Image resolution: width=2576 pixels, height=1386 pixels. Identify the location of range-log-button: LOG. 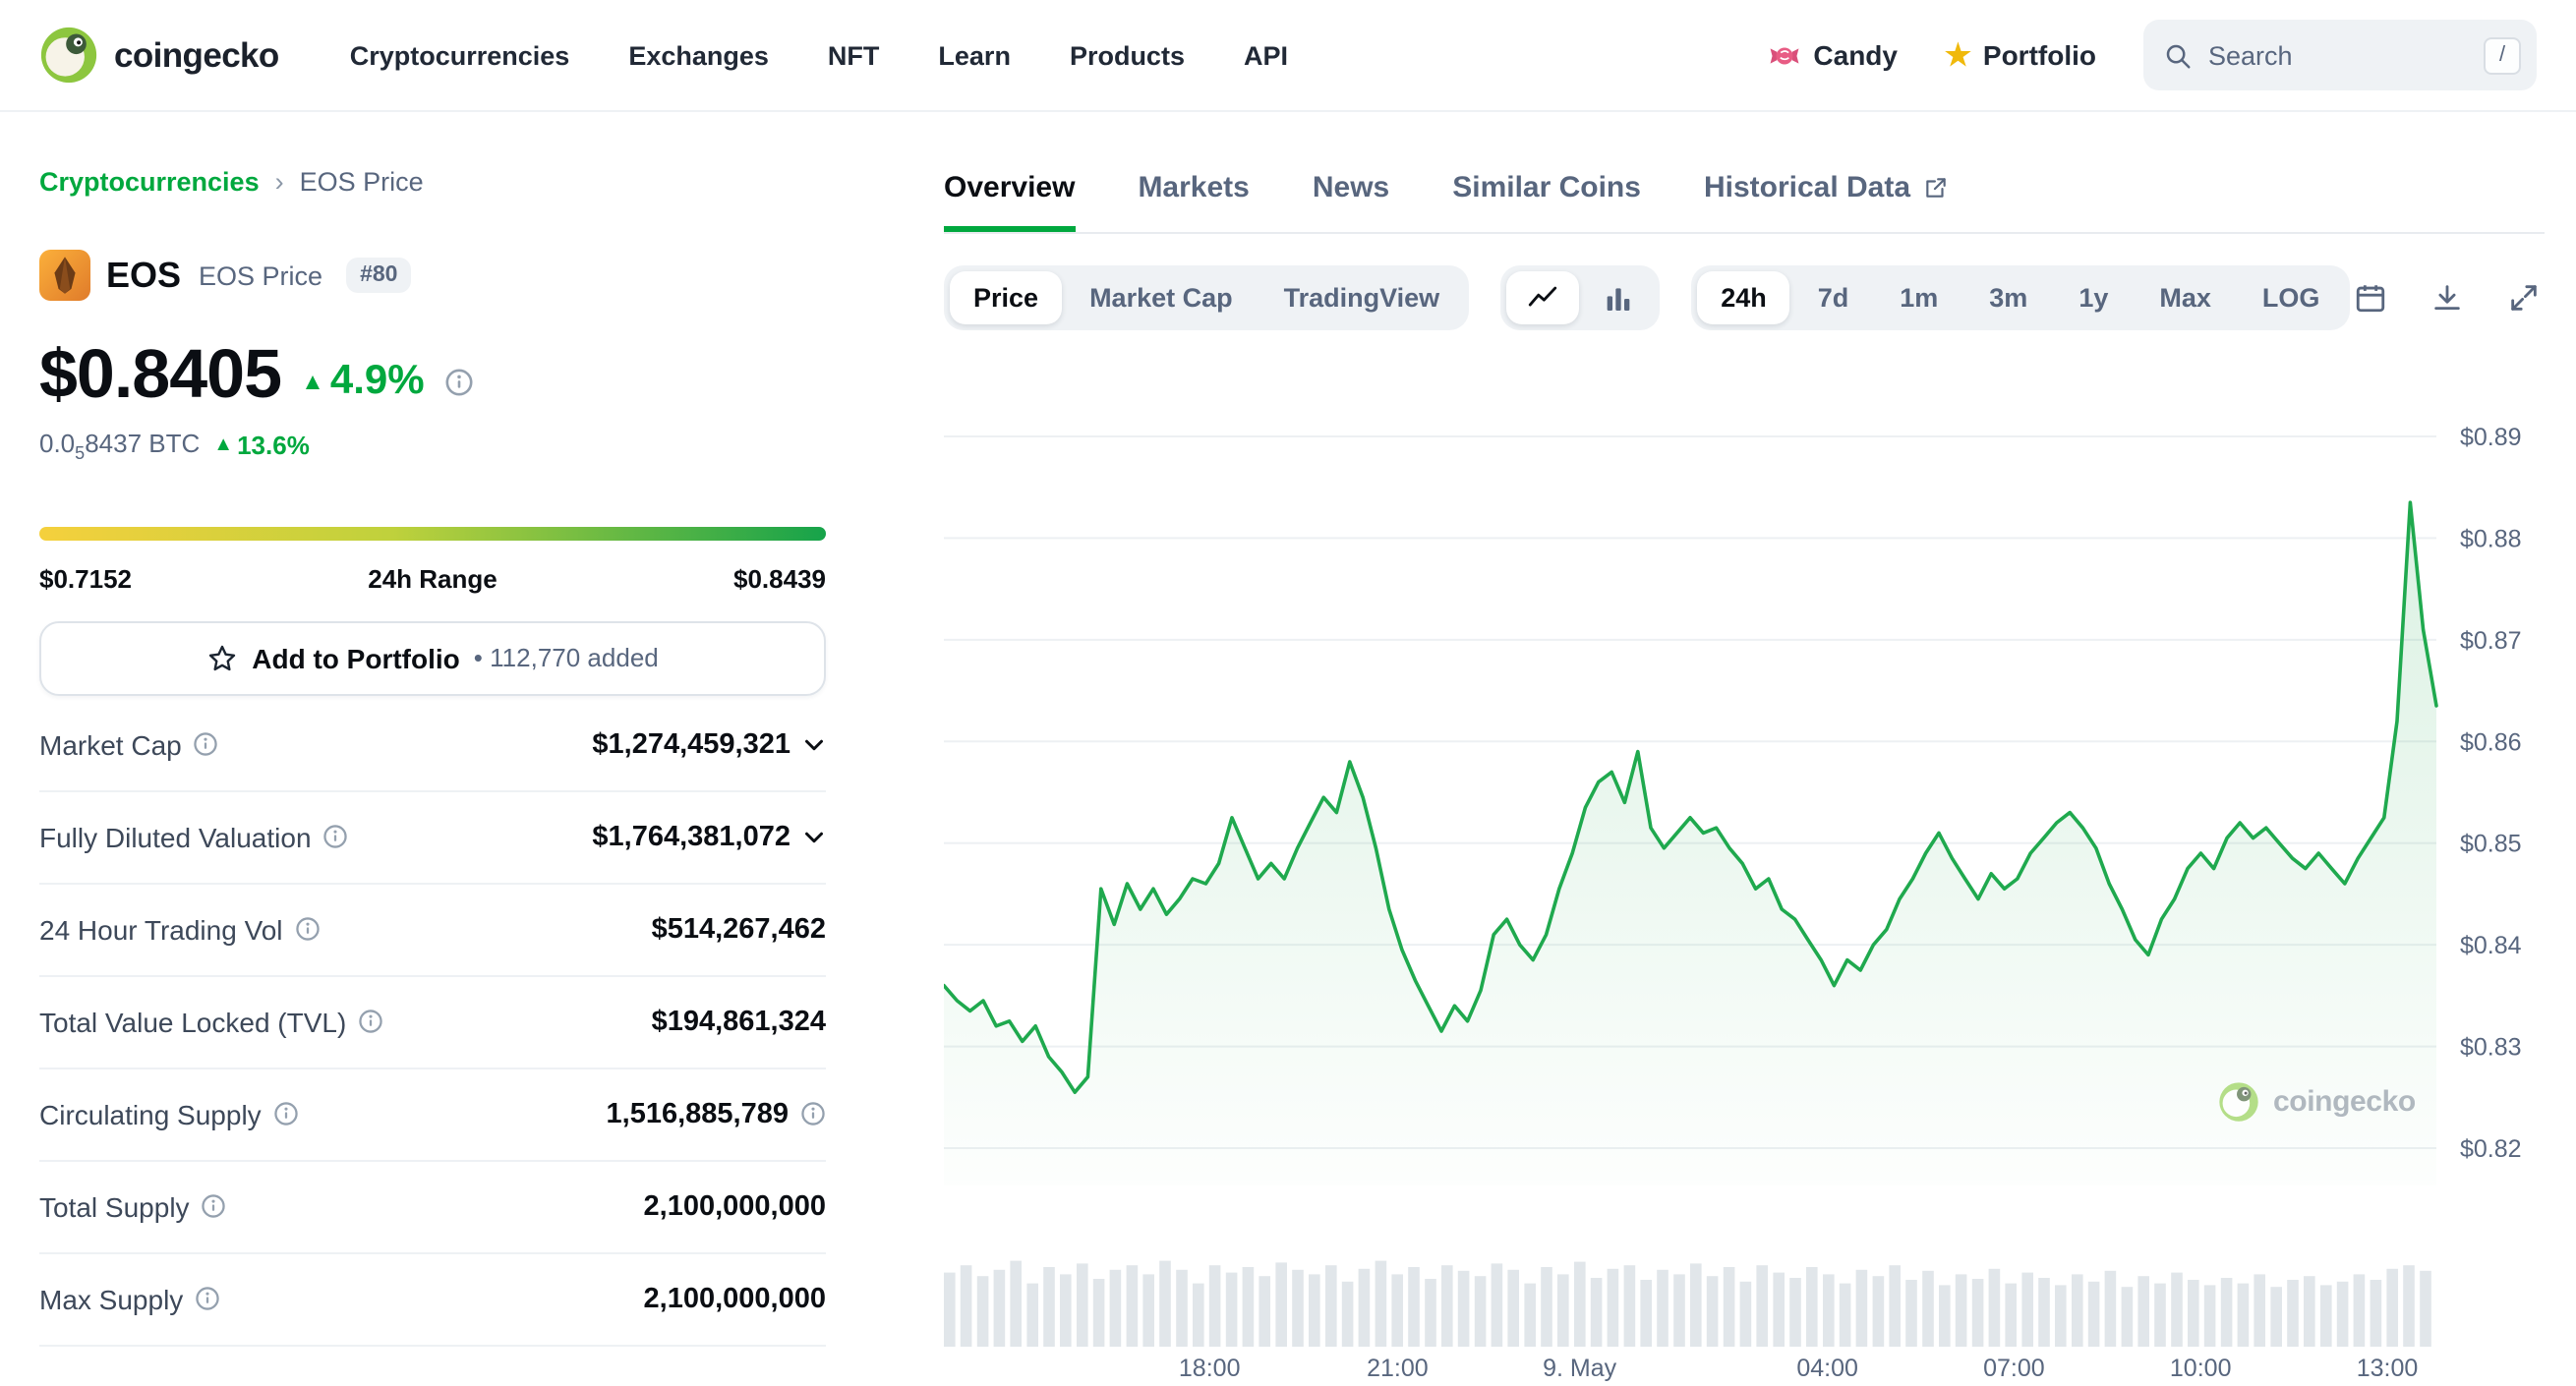
(2291, 297).